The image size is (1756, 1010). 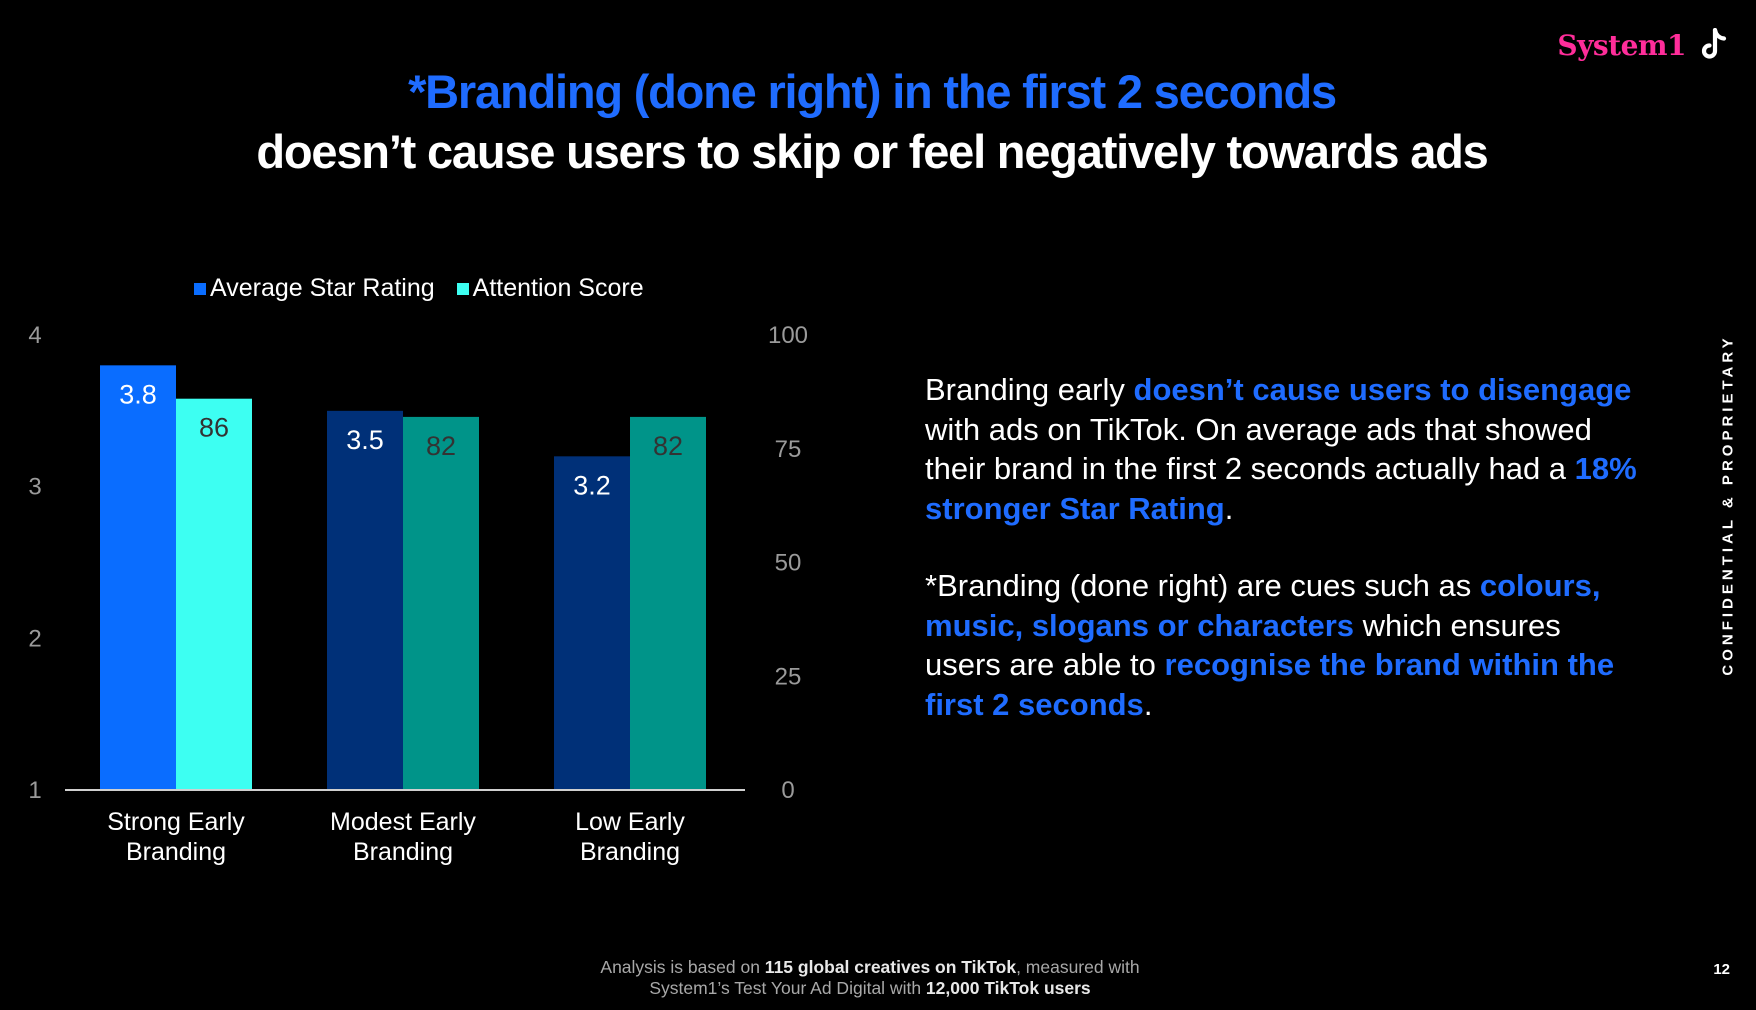 What do you see at coordinates (630, 822) in the screenshot?
I see `x-tick-label: Low Early` at bounding box center [630, 822].